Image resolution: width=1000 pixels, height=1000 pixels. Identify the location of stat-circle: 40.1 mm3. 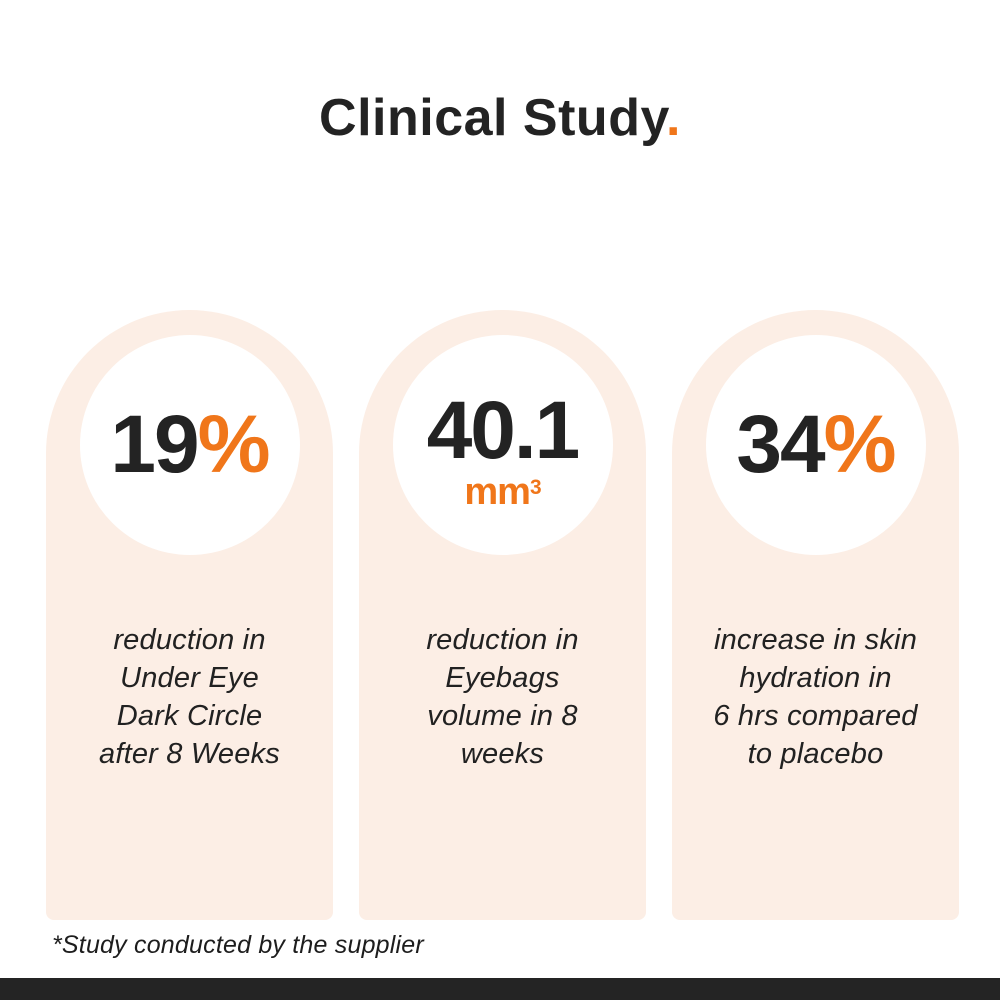
(502, 445).